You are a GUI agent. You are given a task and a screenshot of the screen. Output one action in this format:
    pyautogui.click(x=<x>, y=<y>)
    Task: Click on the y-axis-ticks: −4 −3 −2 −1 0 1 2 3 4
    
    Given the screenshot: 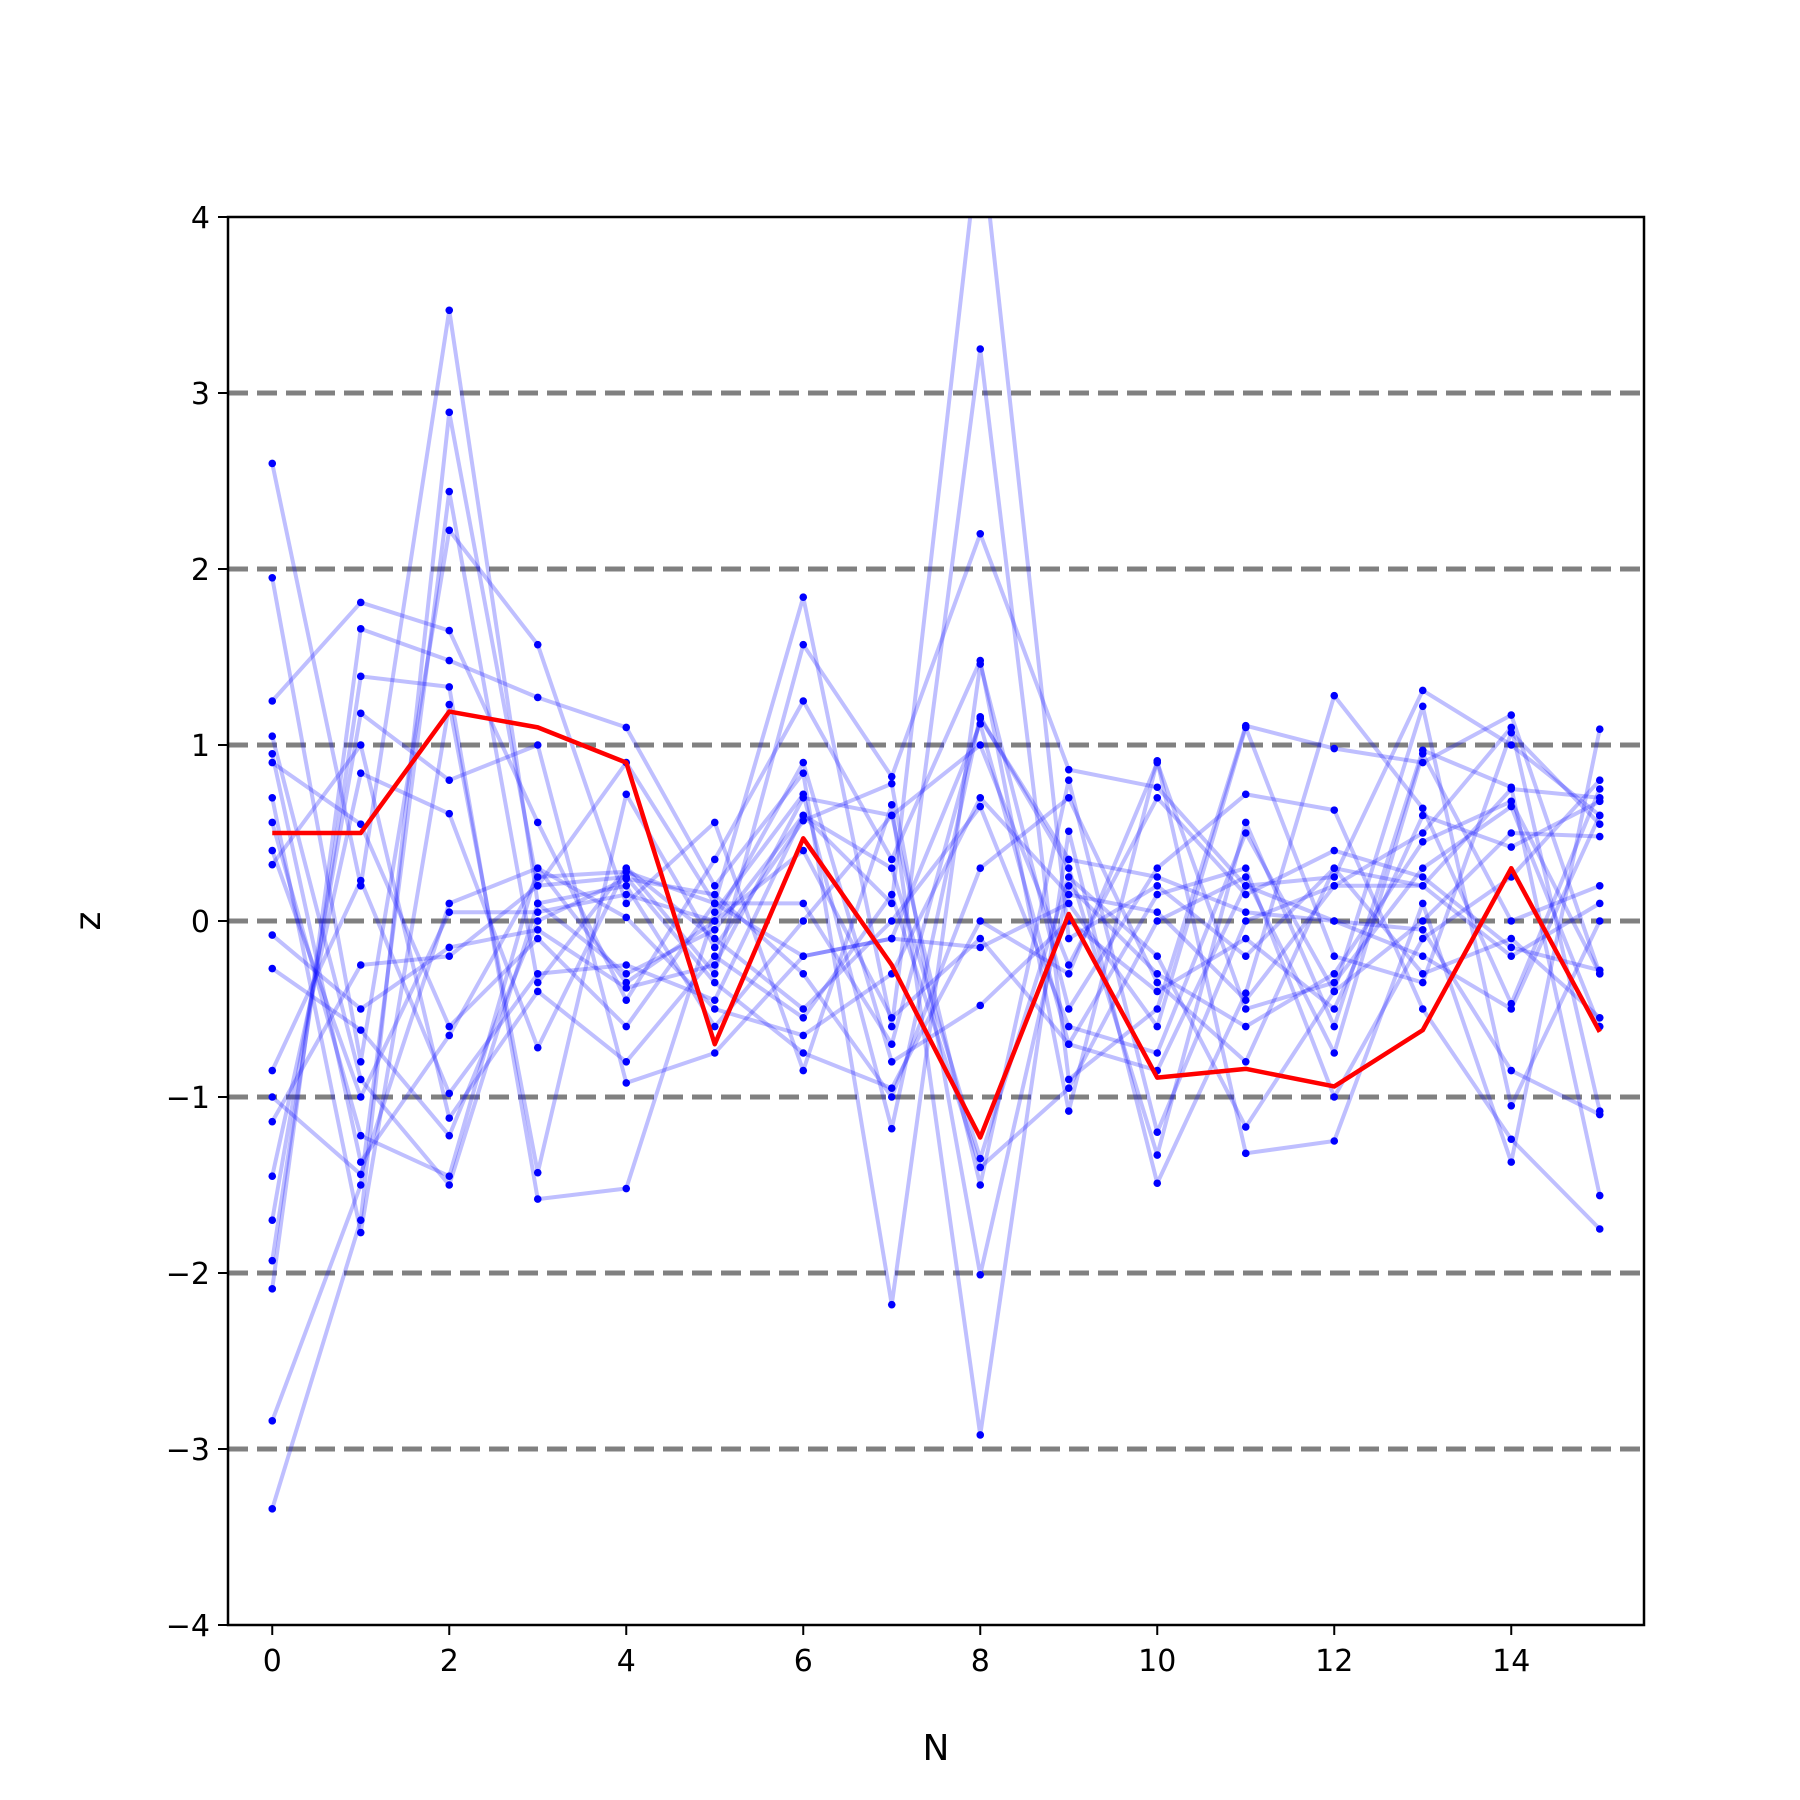 What is the action you would take?
    pyautogui.click(x=197, y=922)
    